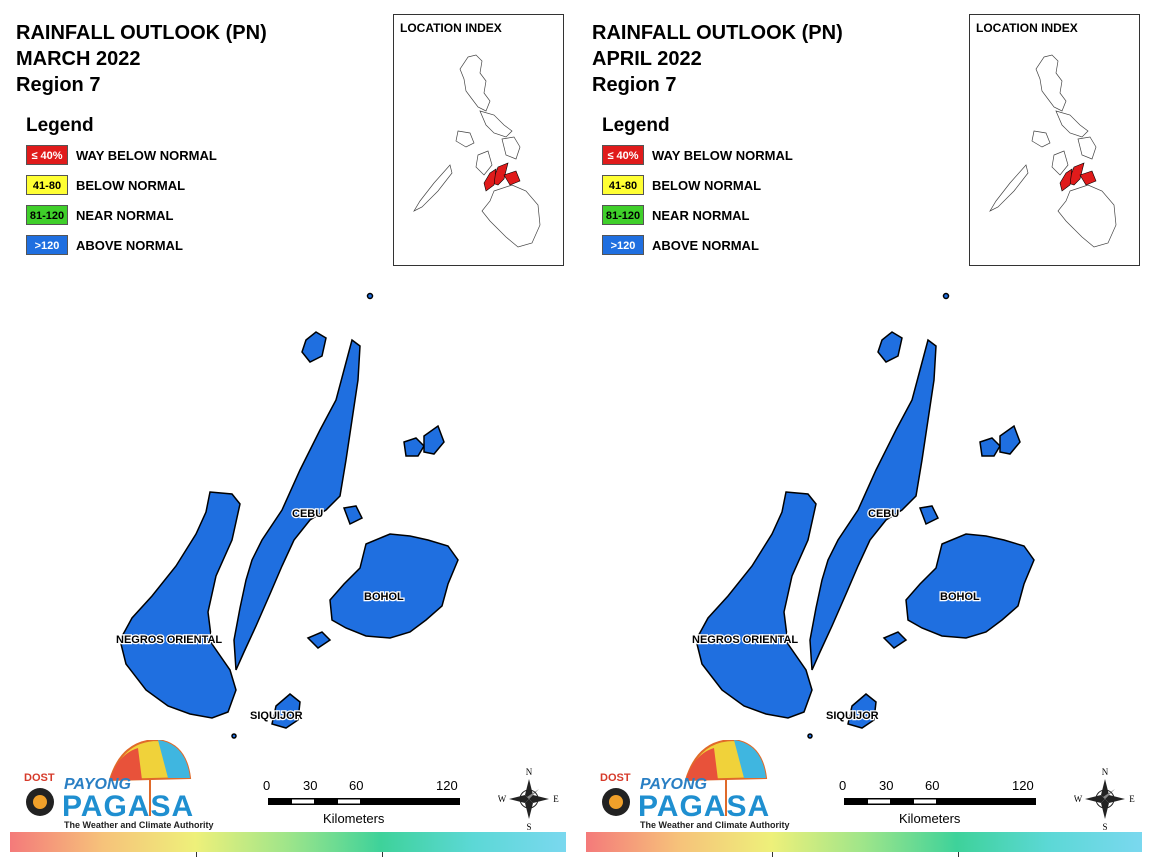 This screenshot has height=864, width=1152. I want to click on location-index-title: LOCATION INDEX, so click(451, 28).